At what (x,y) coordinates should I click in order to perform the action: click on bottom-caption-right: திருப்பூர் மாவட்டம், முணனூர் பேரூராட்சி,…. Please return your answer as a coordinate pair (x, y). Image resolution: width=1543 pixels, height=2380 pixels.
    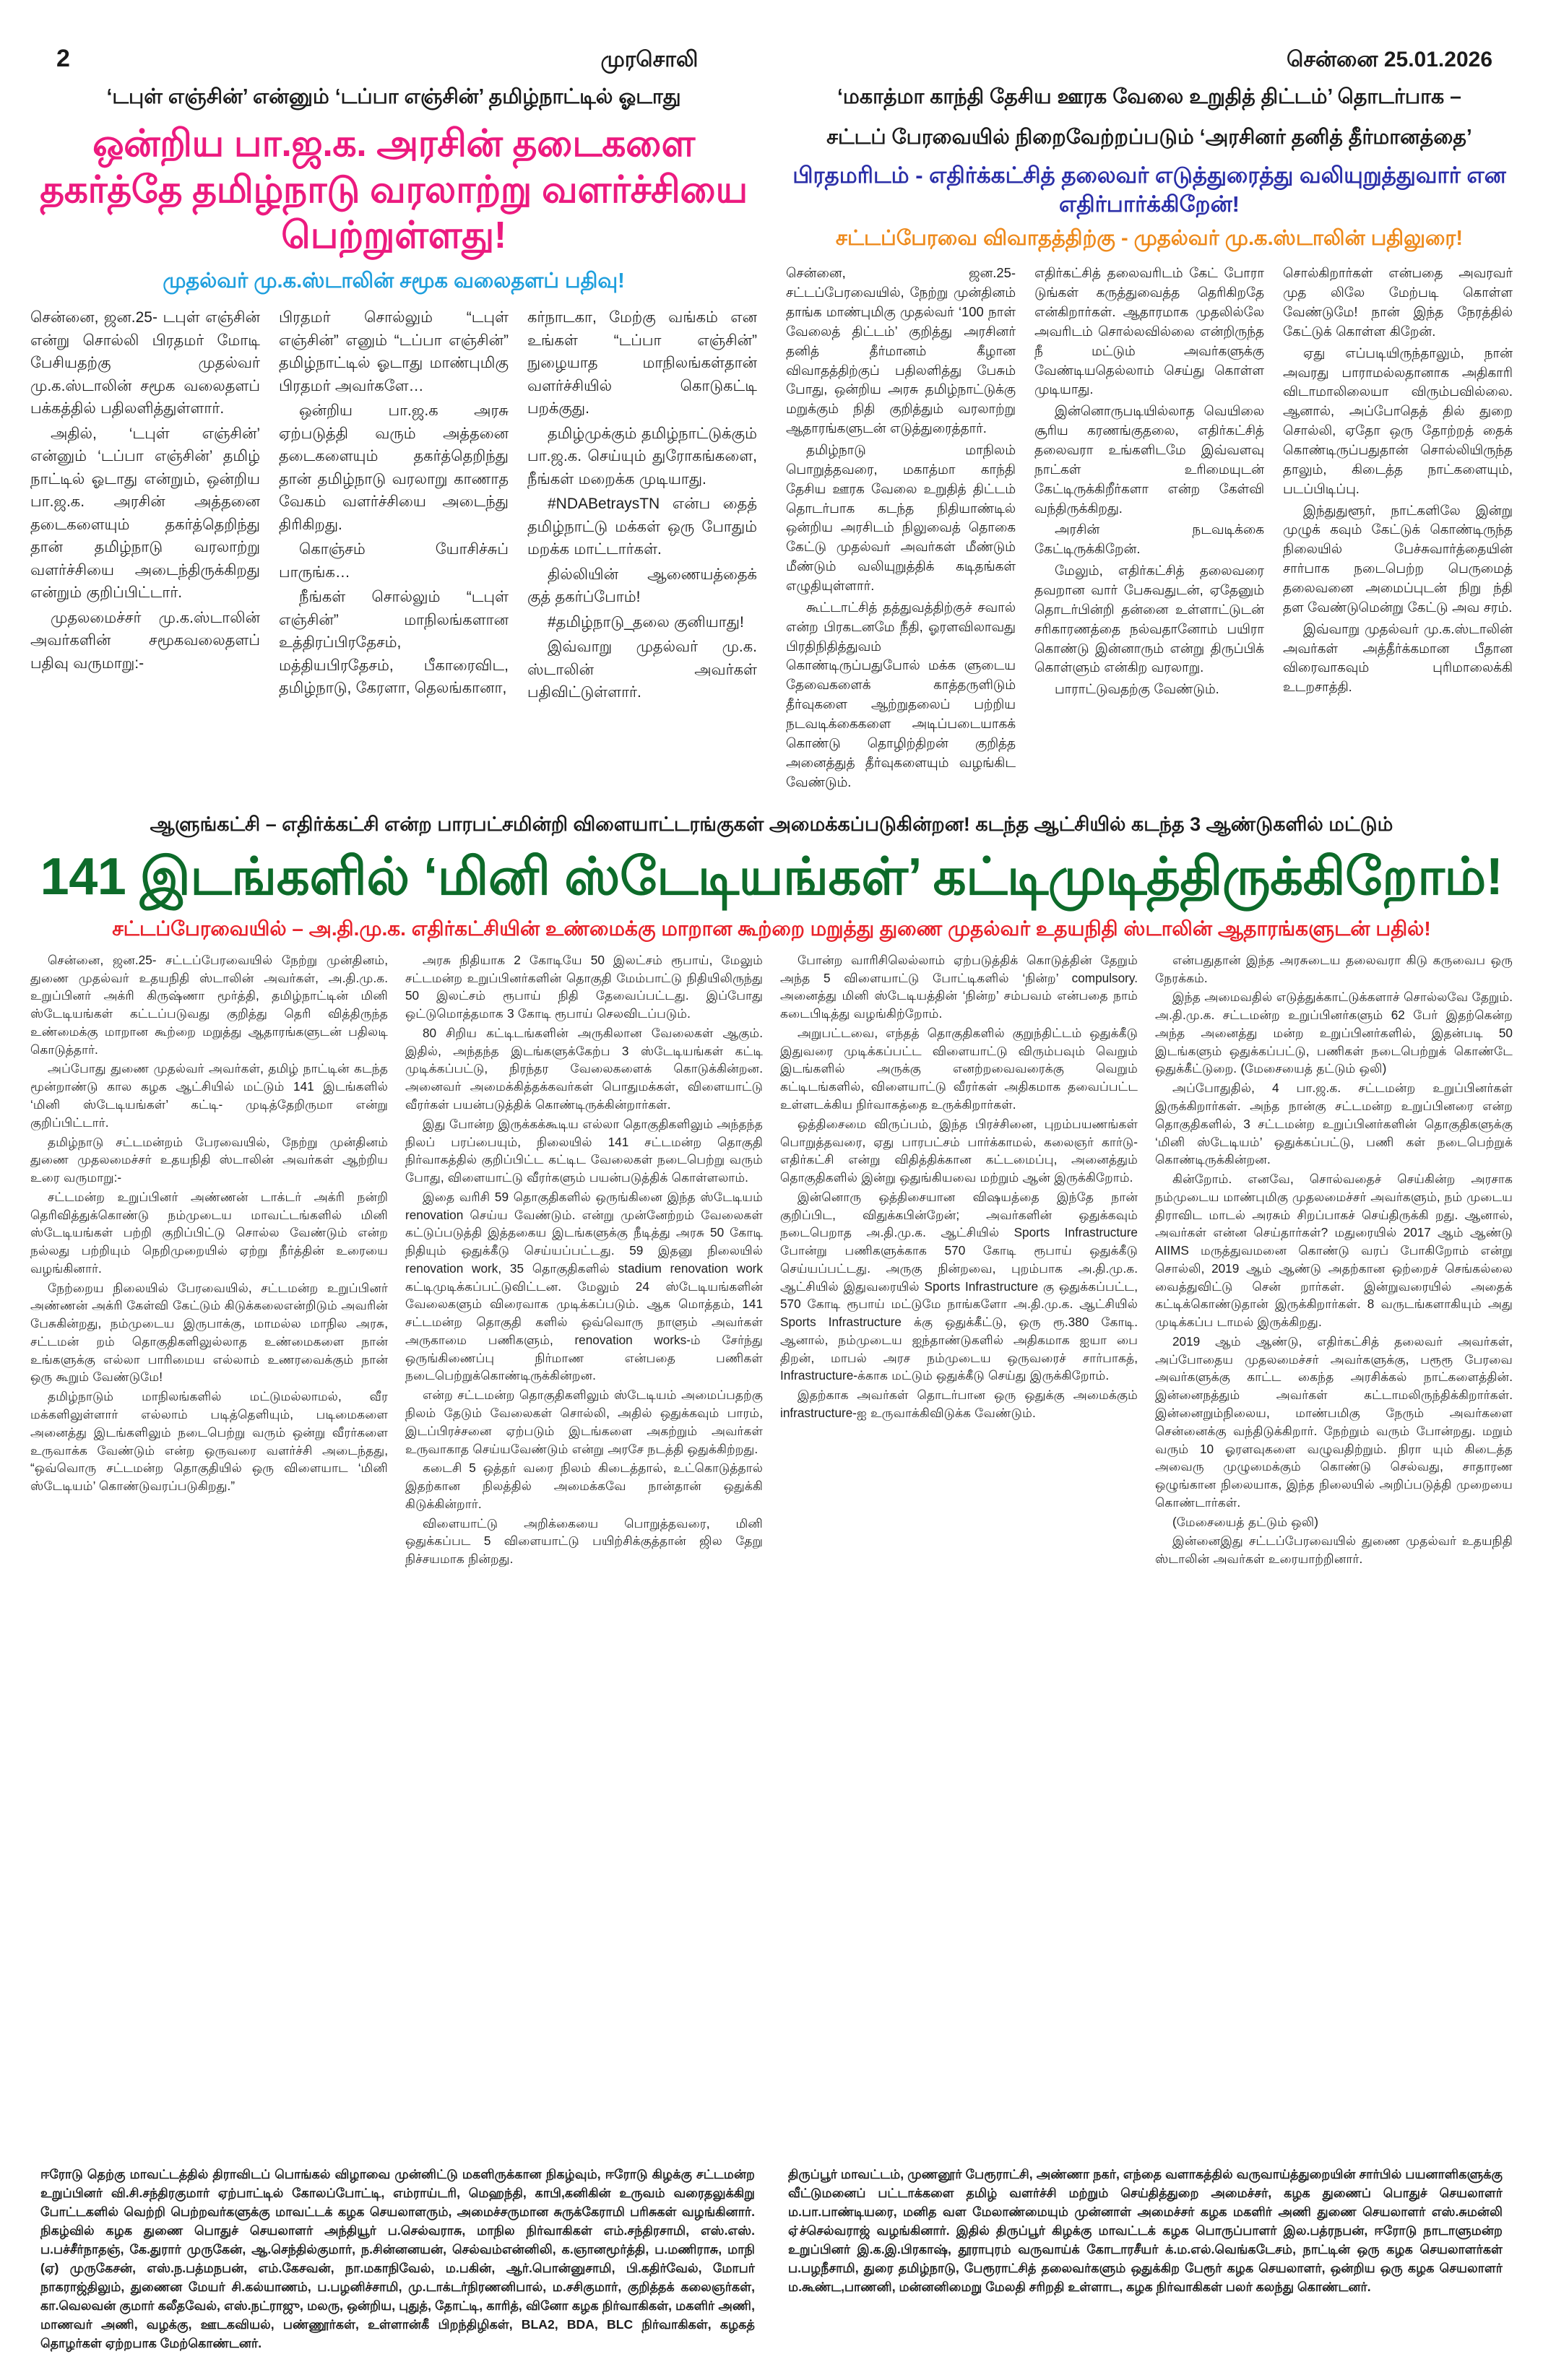
    Looking at the image, I should click on (1145, 2259).